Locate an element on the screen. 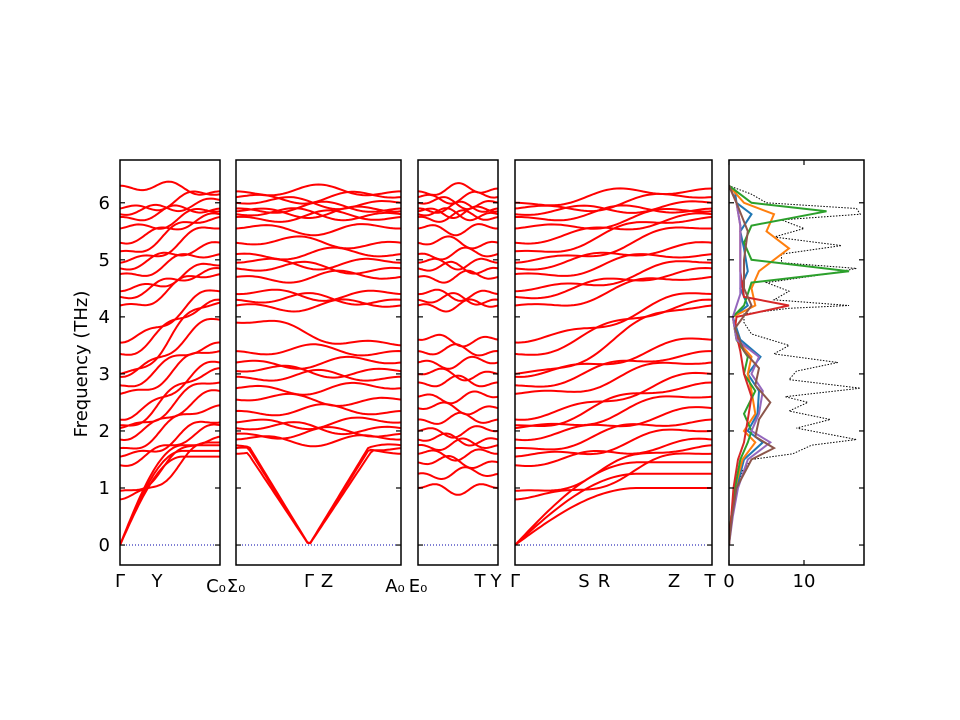 This screenshot has width=960, height=720. dos-pdos-2-line is located at coordinates (760, 365).